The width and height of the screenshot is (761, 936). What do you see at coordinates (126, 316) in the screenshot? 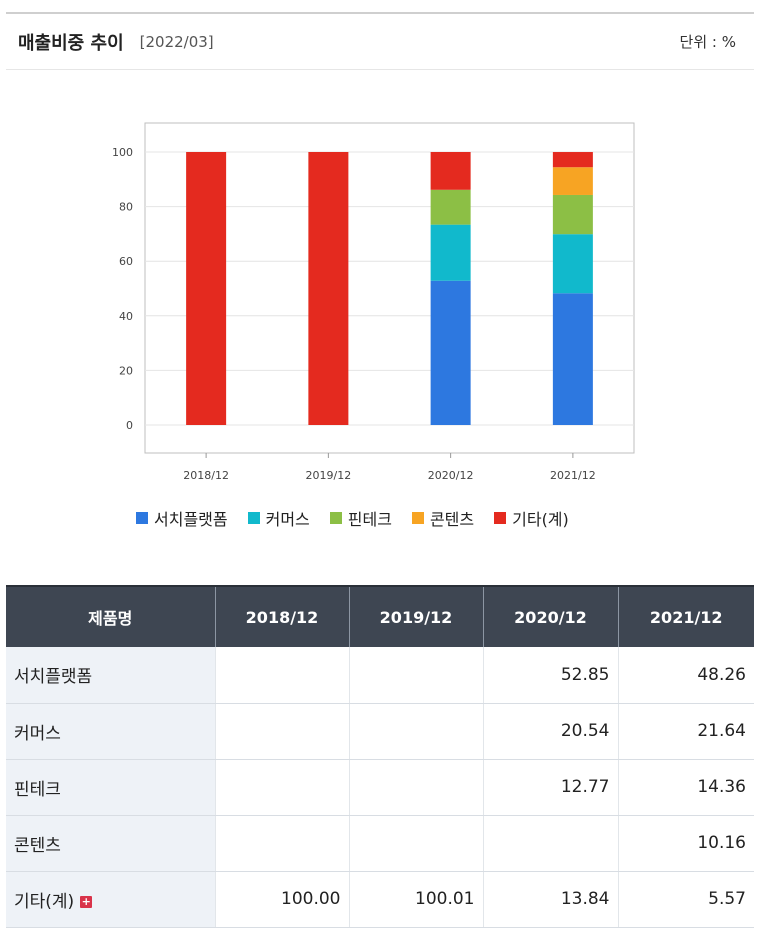
I see `y-tick-label: 40` at bounding box center [126, 316].